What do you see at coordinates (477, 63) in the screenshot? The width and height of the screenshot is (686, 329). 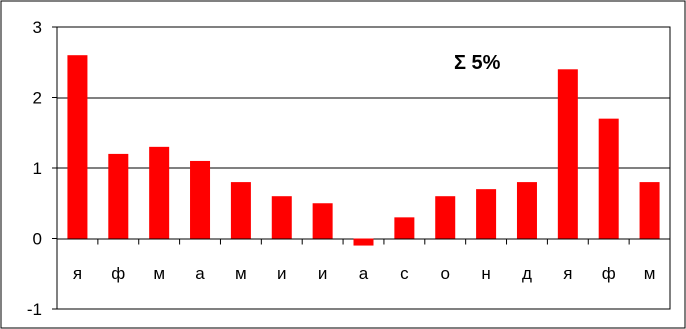 I see `chart-annotation: Σ 5%` at bounding box center [477, 63].